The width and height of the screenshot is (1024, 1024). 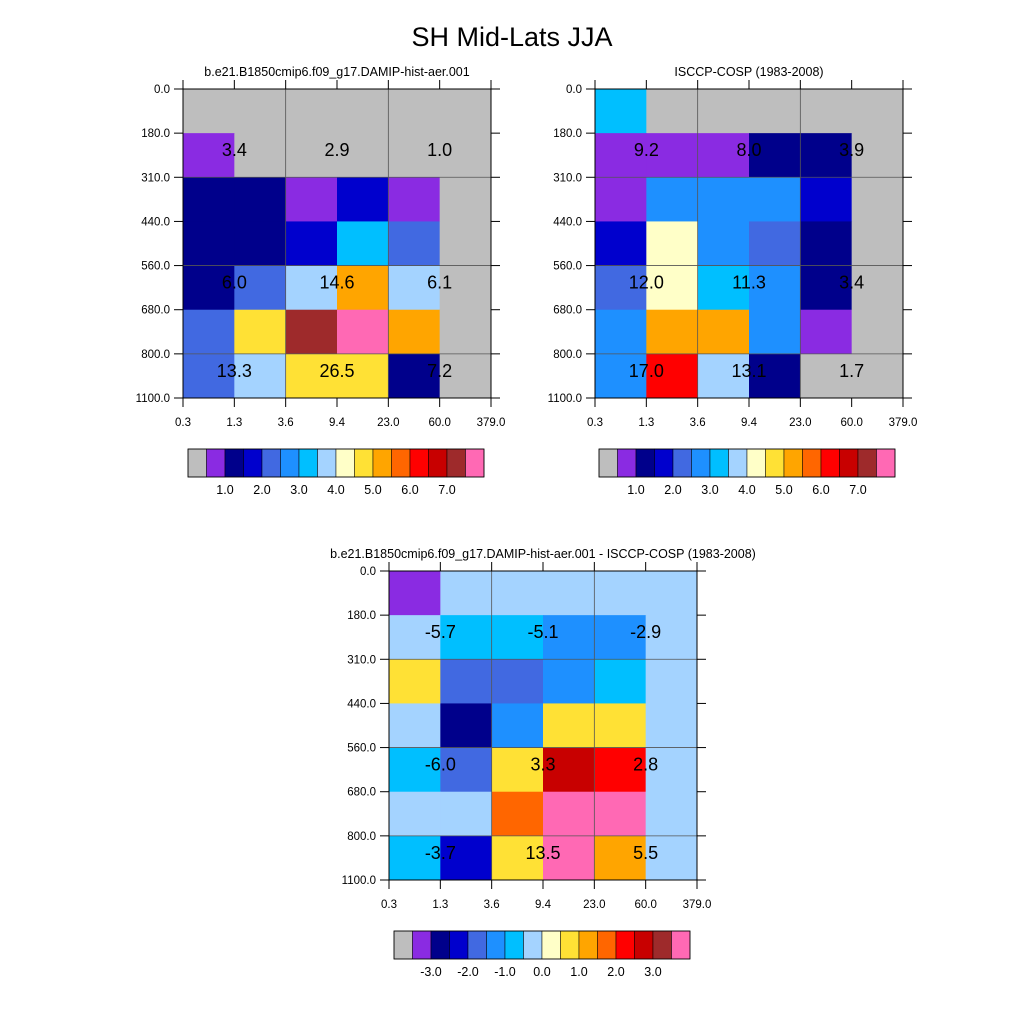 What do you see at coordinates (578, 972) in the screenshot?
I see `colorbar-label: 1.0` at bounding box center [578, 972].